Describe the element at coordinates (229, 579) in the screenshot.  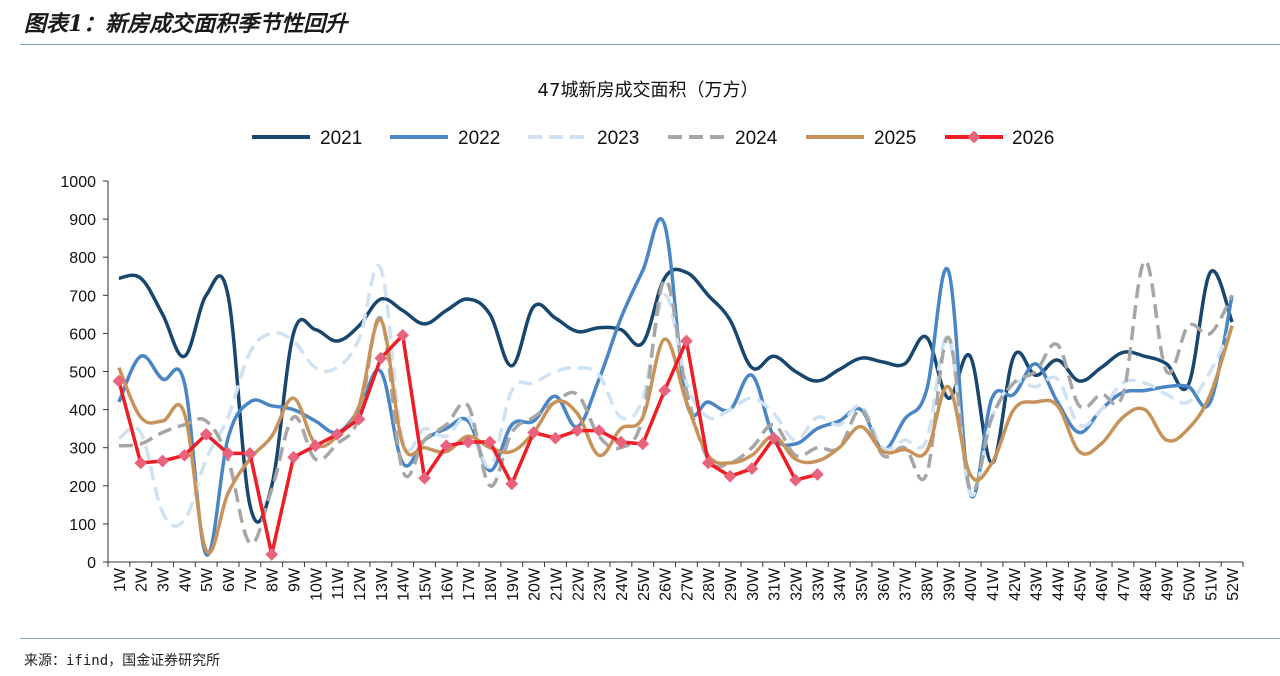
I see `x-tick-label: 6W` at that location.